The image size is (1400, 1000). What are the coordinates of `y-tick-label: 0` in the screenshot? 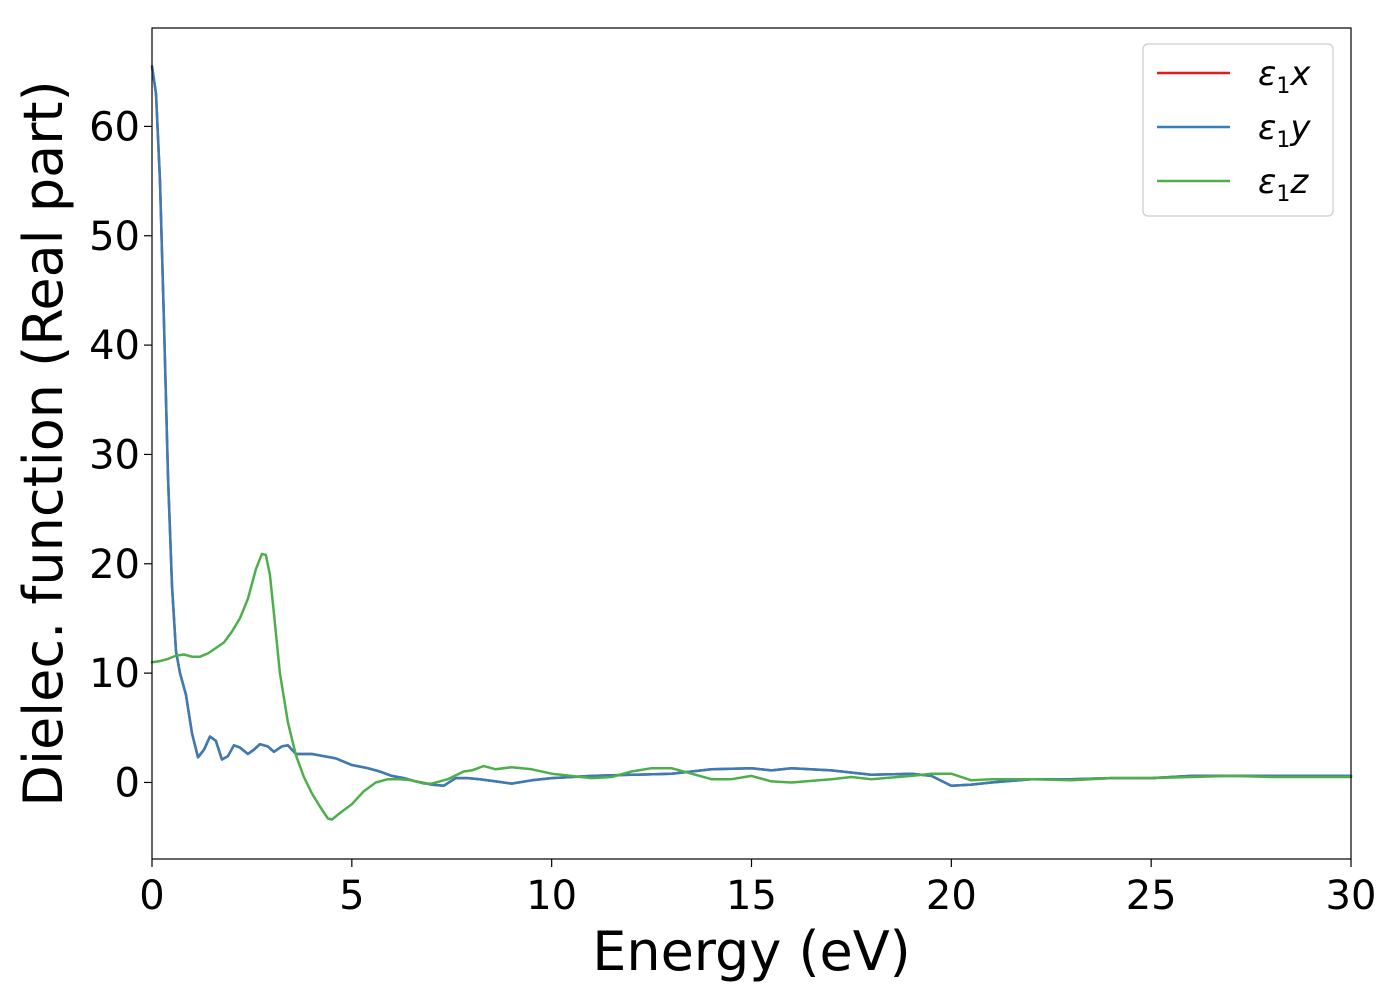 It's located at (127, 783).